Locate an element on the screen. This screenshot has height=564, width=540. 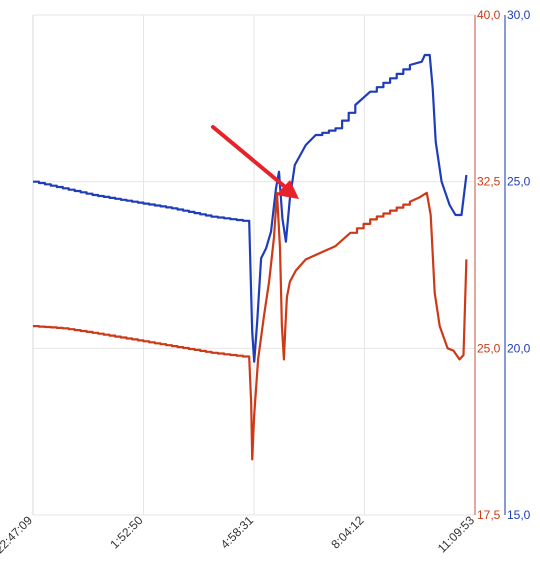
y-tick-label-outer: 20,0 is located at coordinates (519, 348).